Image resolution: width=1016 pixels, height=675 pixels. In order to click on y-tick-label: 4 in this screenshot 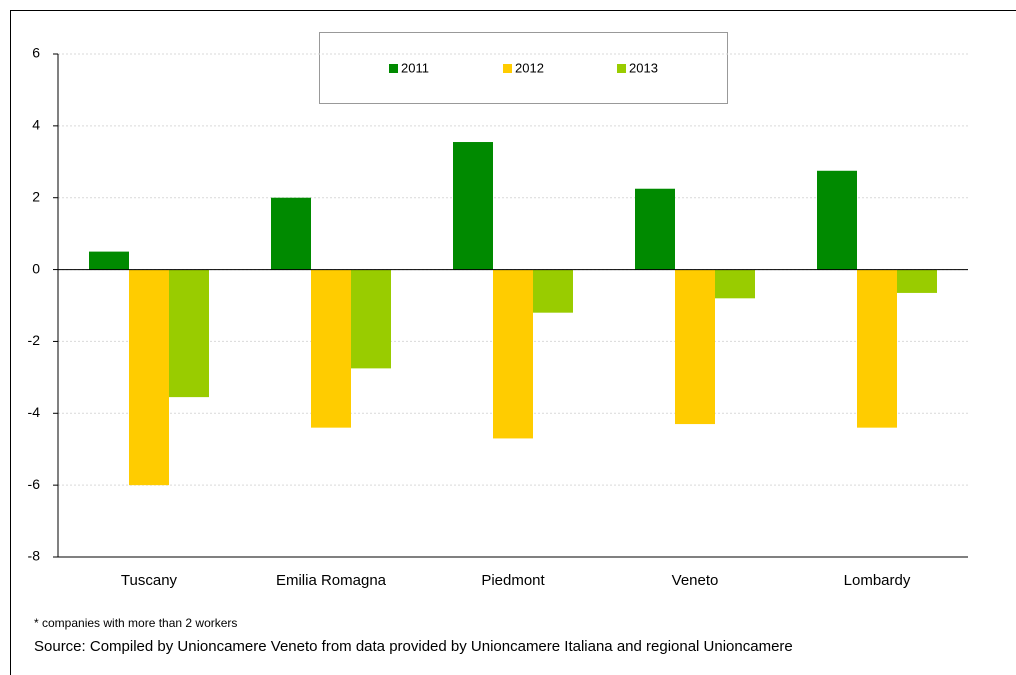, I will do `click(36, 125)`.